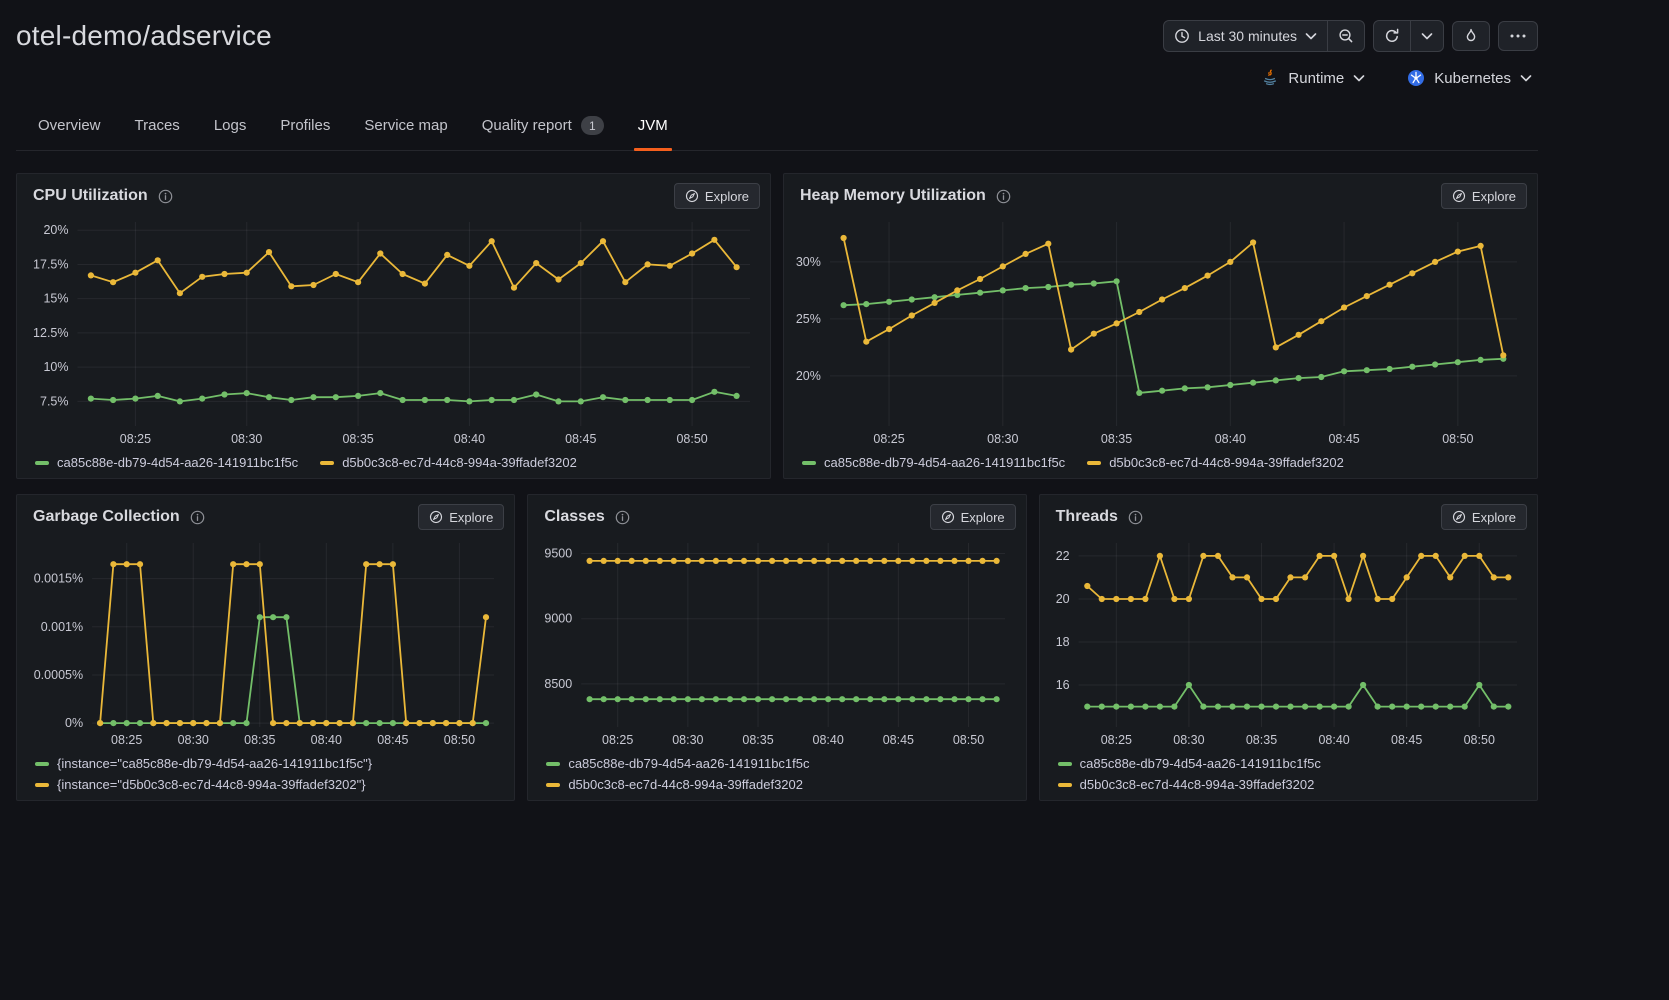  I want to click on scope-selectors: Runtime Kubernetes, so click(834, 70).